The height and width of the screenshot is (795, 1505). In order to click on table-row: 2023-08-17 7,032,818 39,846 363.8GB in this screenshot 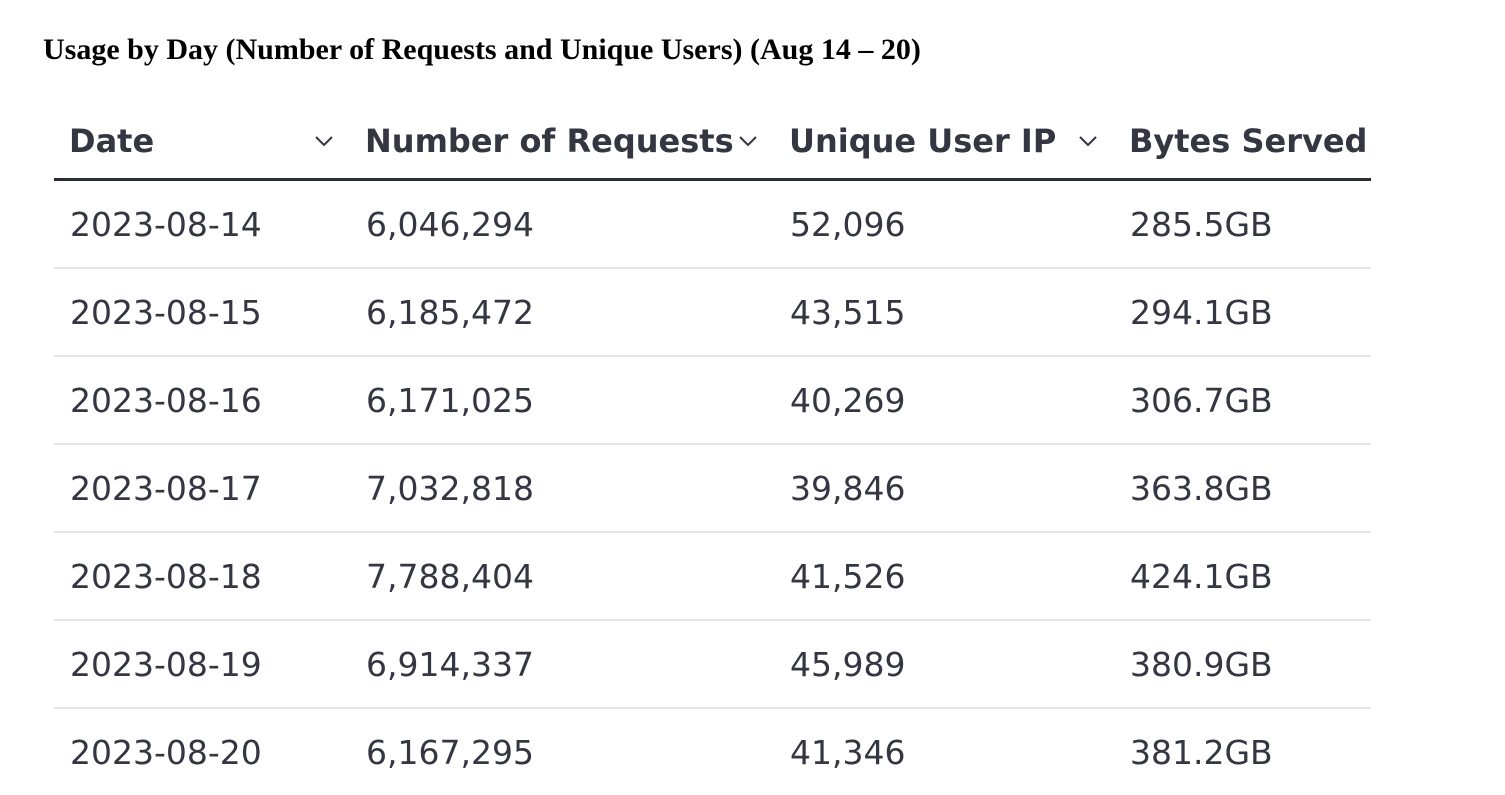, I will do `click(712, 488)`.